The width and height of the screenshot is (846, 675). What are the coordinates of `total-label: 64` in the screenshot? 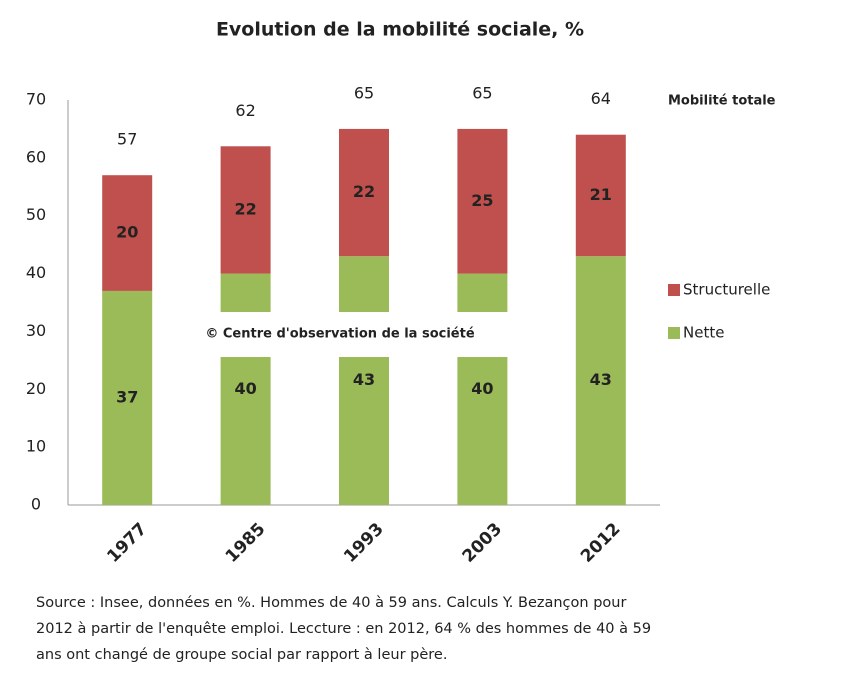 It's located at (601, 98).